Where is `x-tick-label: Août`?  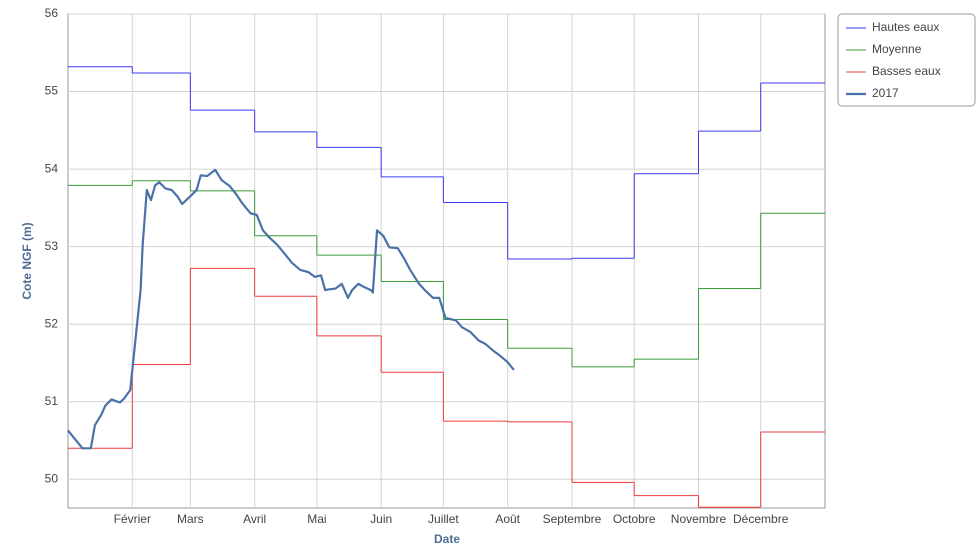 x-tick-label: Août is located at coordinates (507, 519).